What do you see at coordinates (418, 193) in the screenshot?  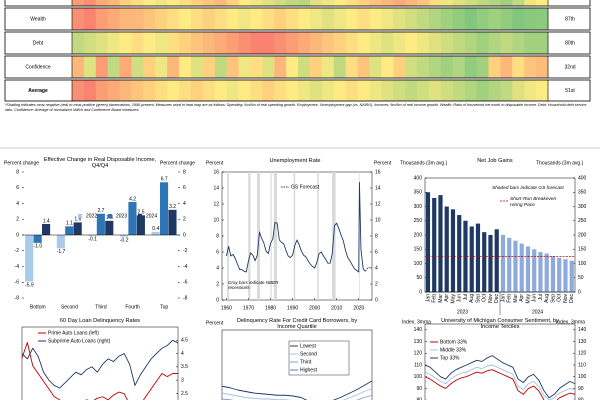 I see `y-tick-label: 350` at bounding box center [418, 193].